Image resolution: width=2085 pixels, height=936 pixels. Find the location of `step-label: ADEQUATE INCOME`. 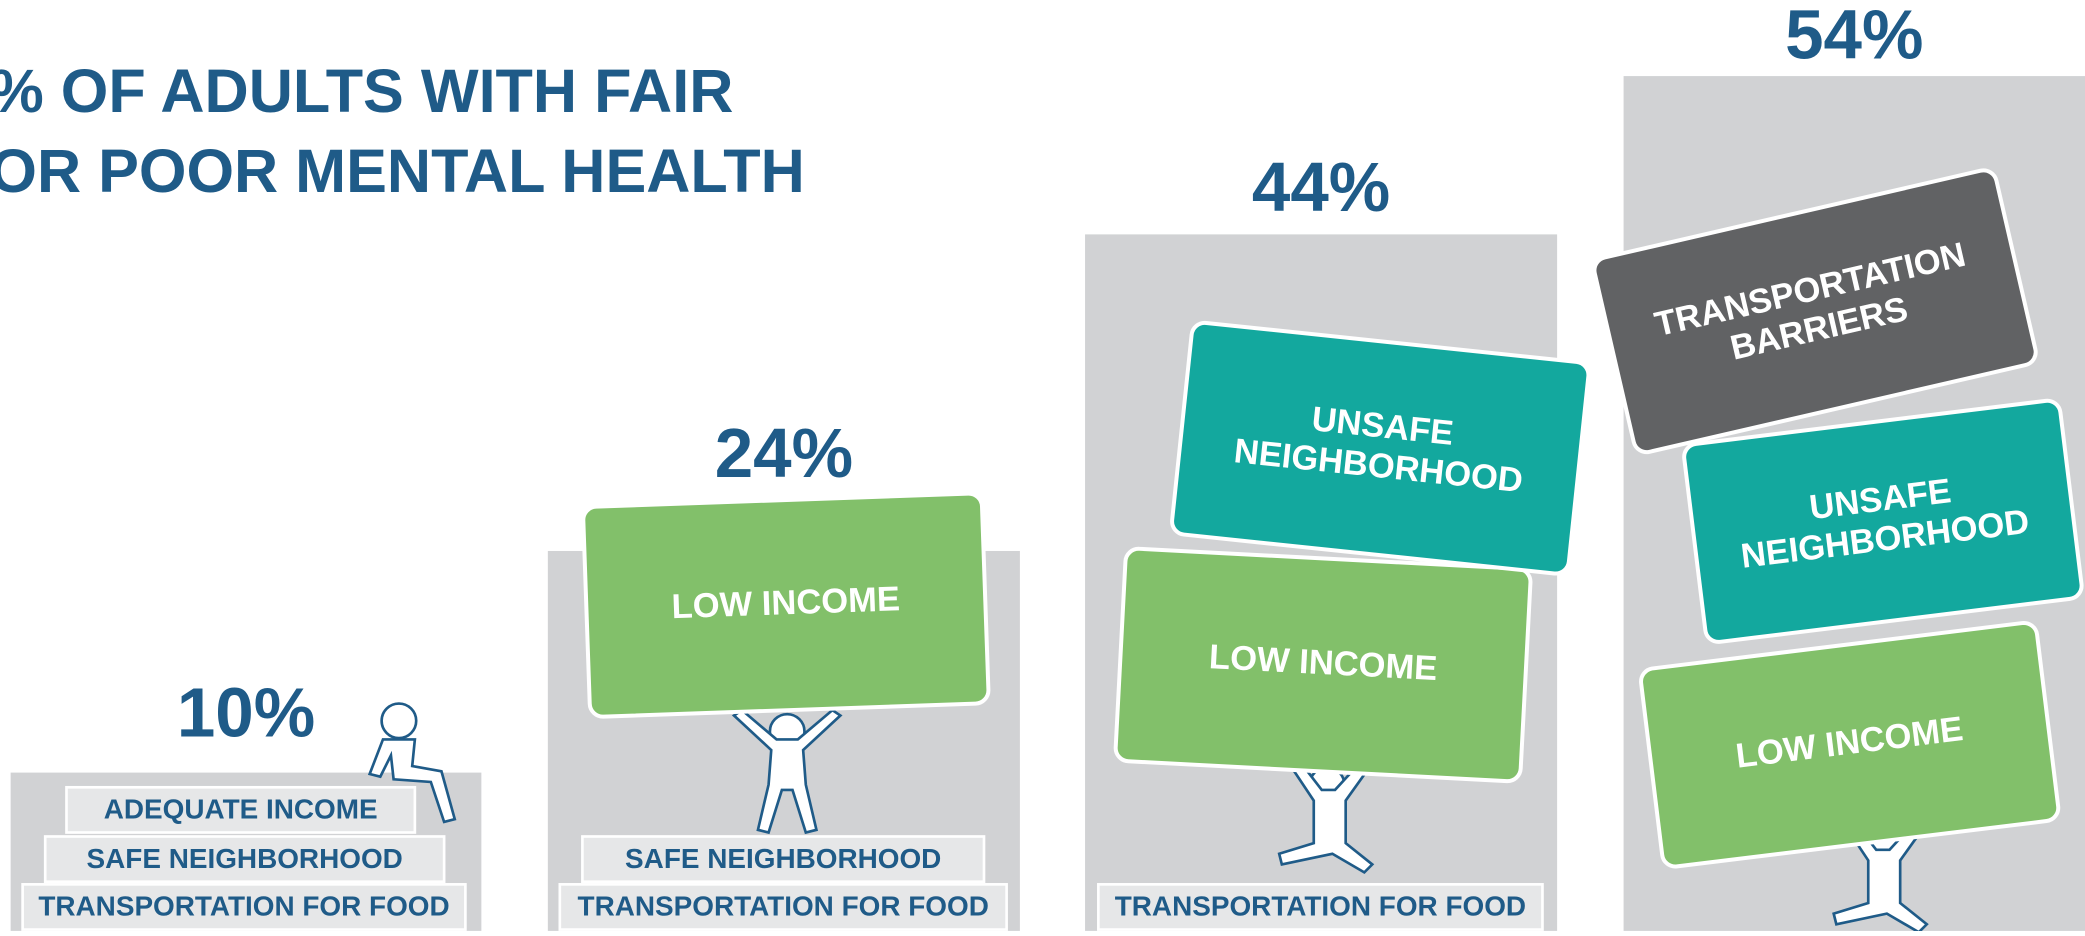

step-label: ADEQUATE INCOME is located at coordinates (241, 809).